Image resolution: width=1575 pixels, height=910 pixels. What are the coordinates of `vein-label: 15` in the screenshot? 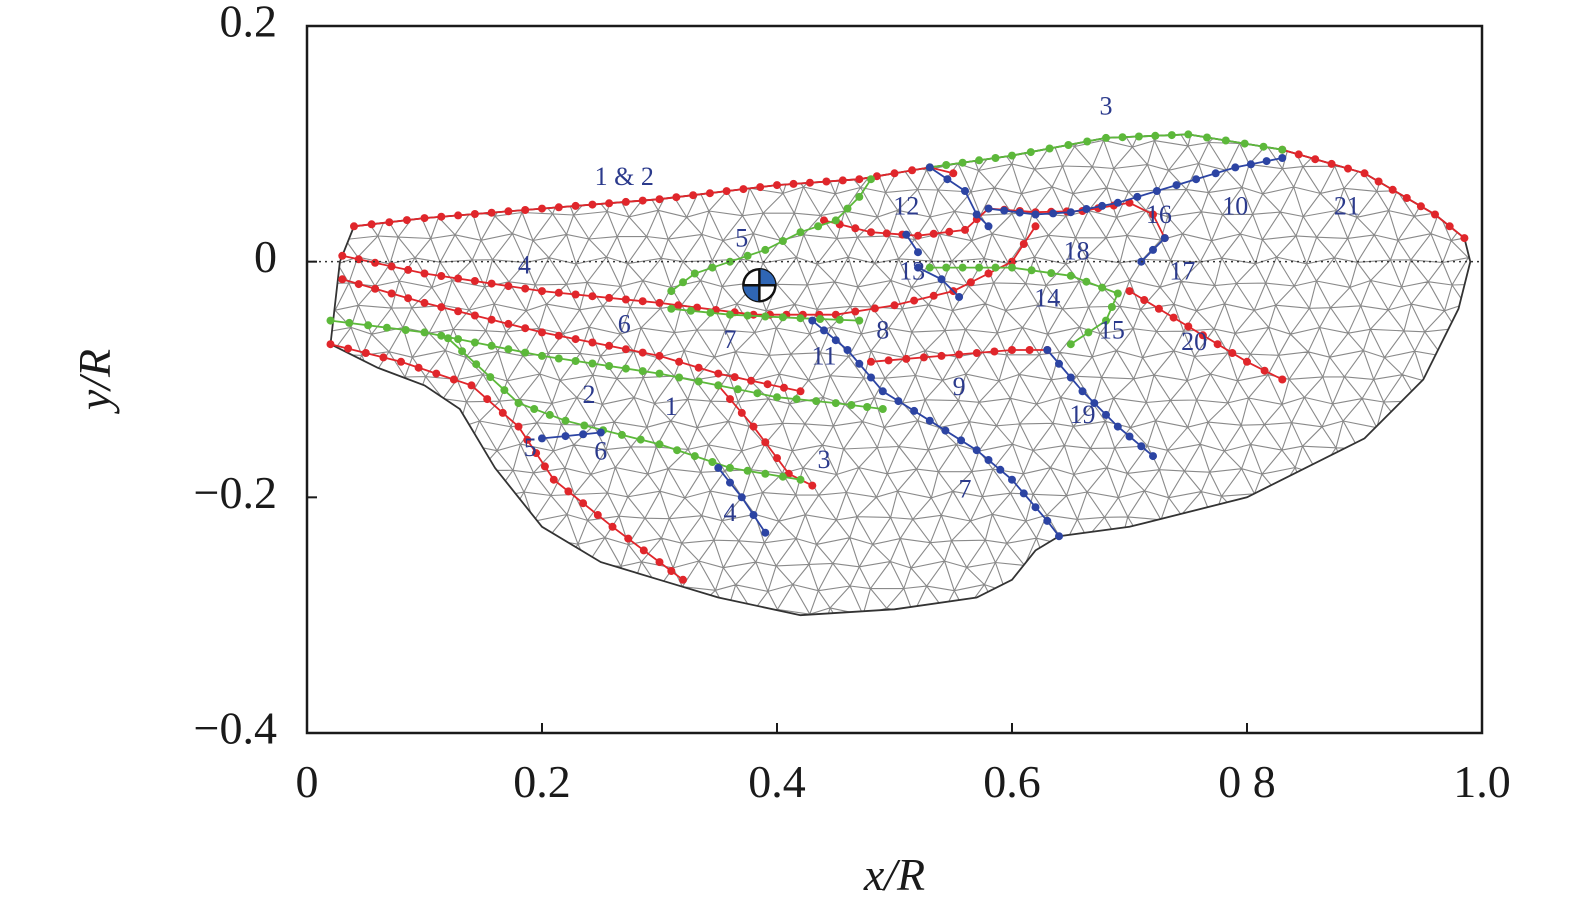 It's located at (1112, 329).